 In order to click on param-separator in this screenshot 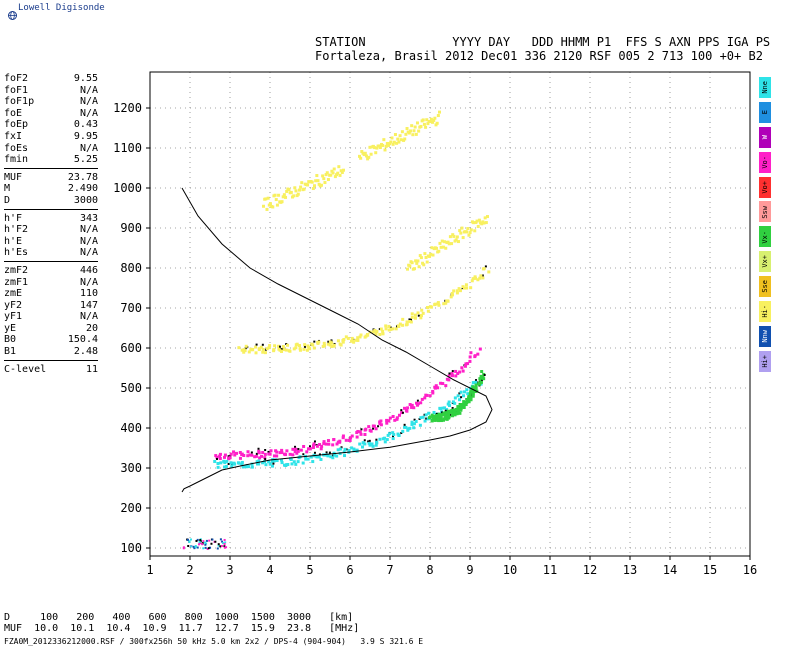, I will do `click(51, 360)`.